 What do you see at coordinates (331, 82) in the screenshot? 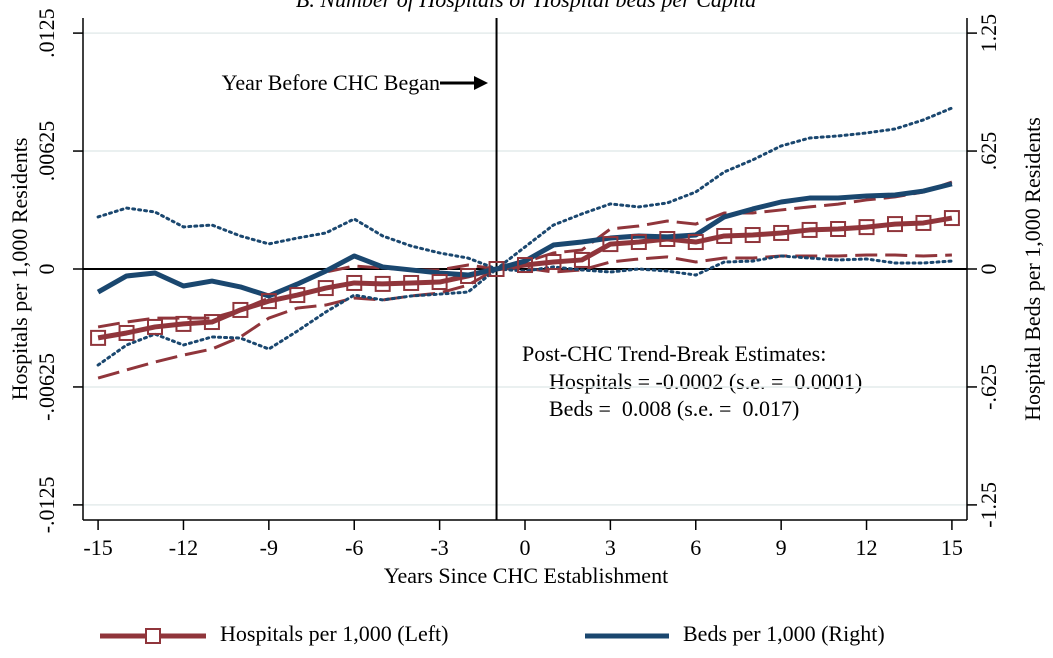
I see `annotation: Year Before CHC Began` at bounding box center [331, 82].